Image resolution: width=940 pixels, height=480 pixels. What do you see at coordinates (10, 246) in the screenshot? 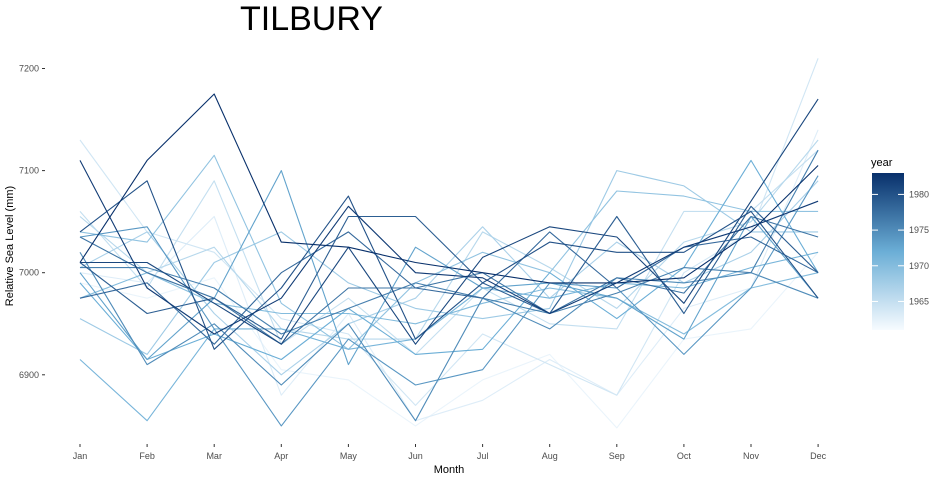
I see `y-axis-title: Relative Sea Level (mm)` at bounding box center [10, 246].